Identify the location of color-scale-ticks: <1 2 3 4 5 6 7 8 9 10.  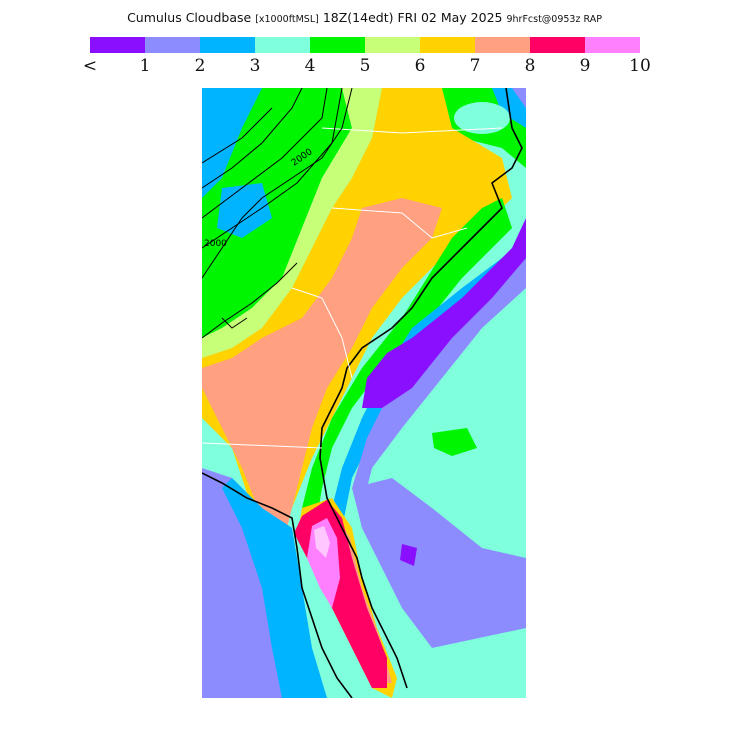
(364, 67).